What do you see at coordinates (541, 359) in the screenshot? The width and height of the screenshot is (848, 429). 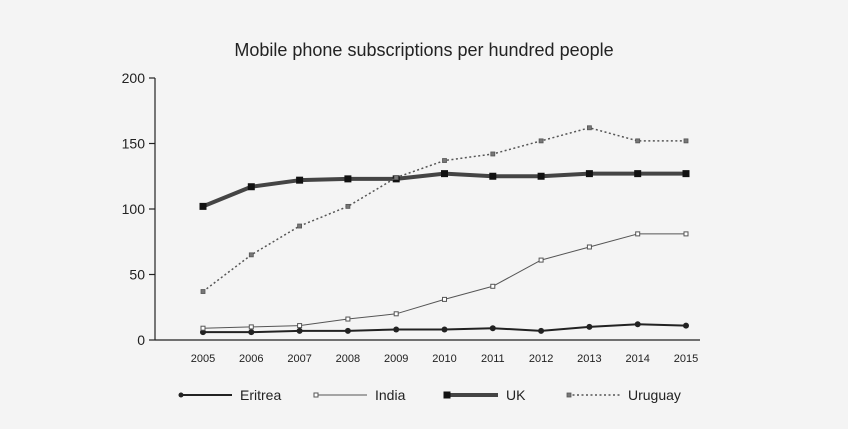 I see `x-tick-label: 2012` at bounding box center [541, 359].